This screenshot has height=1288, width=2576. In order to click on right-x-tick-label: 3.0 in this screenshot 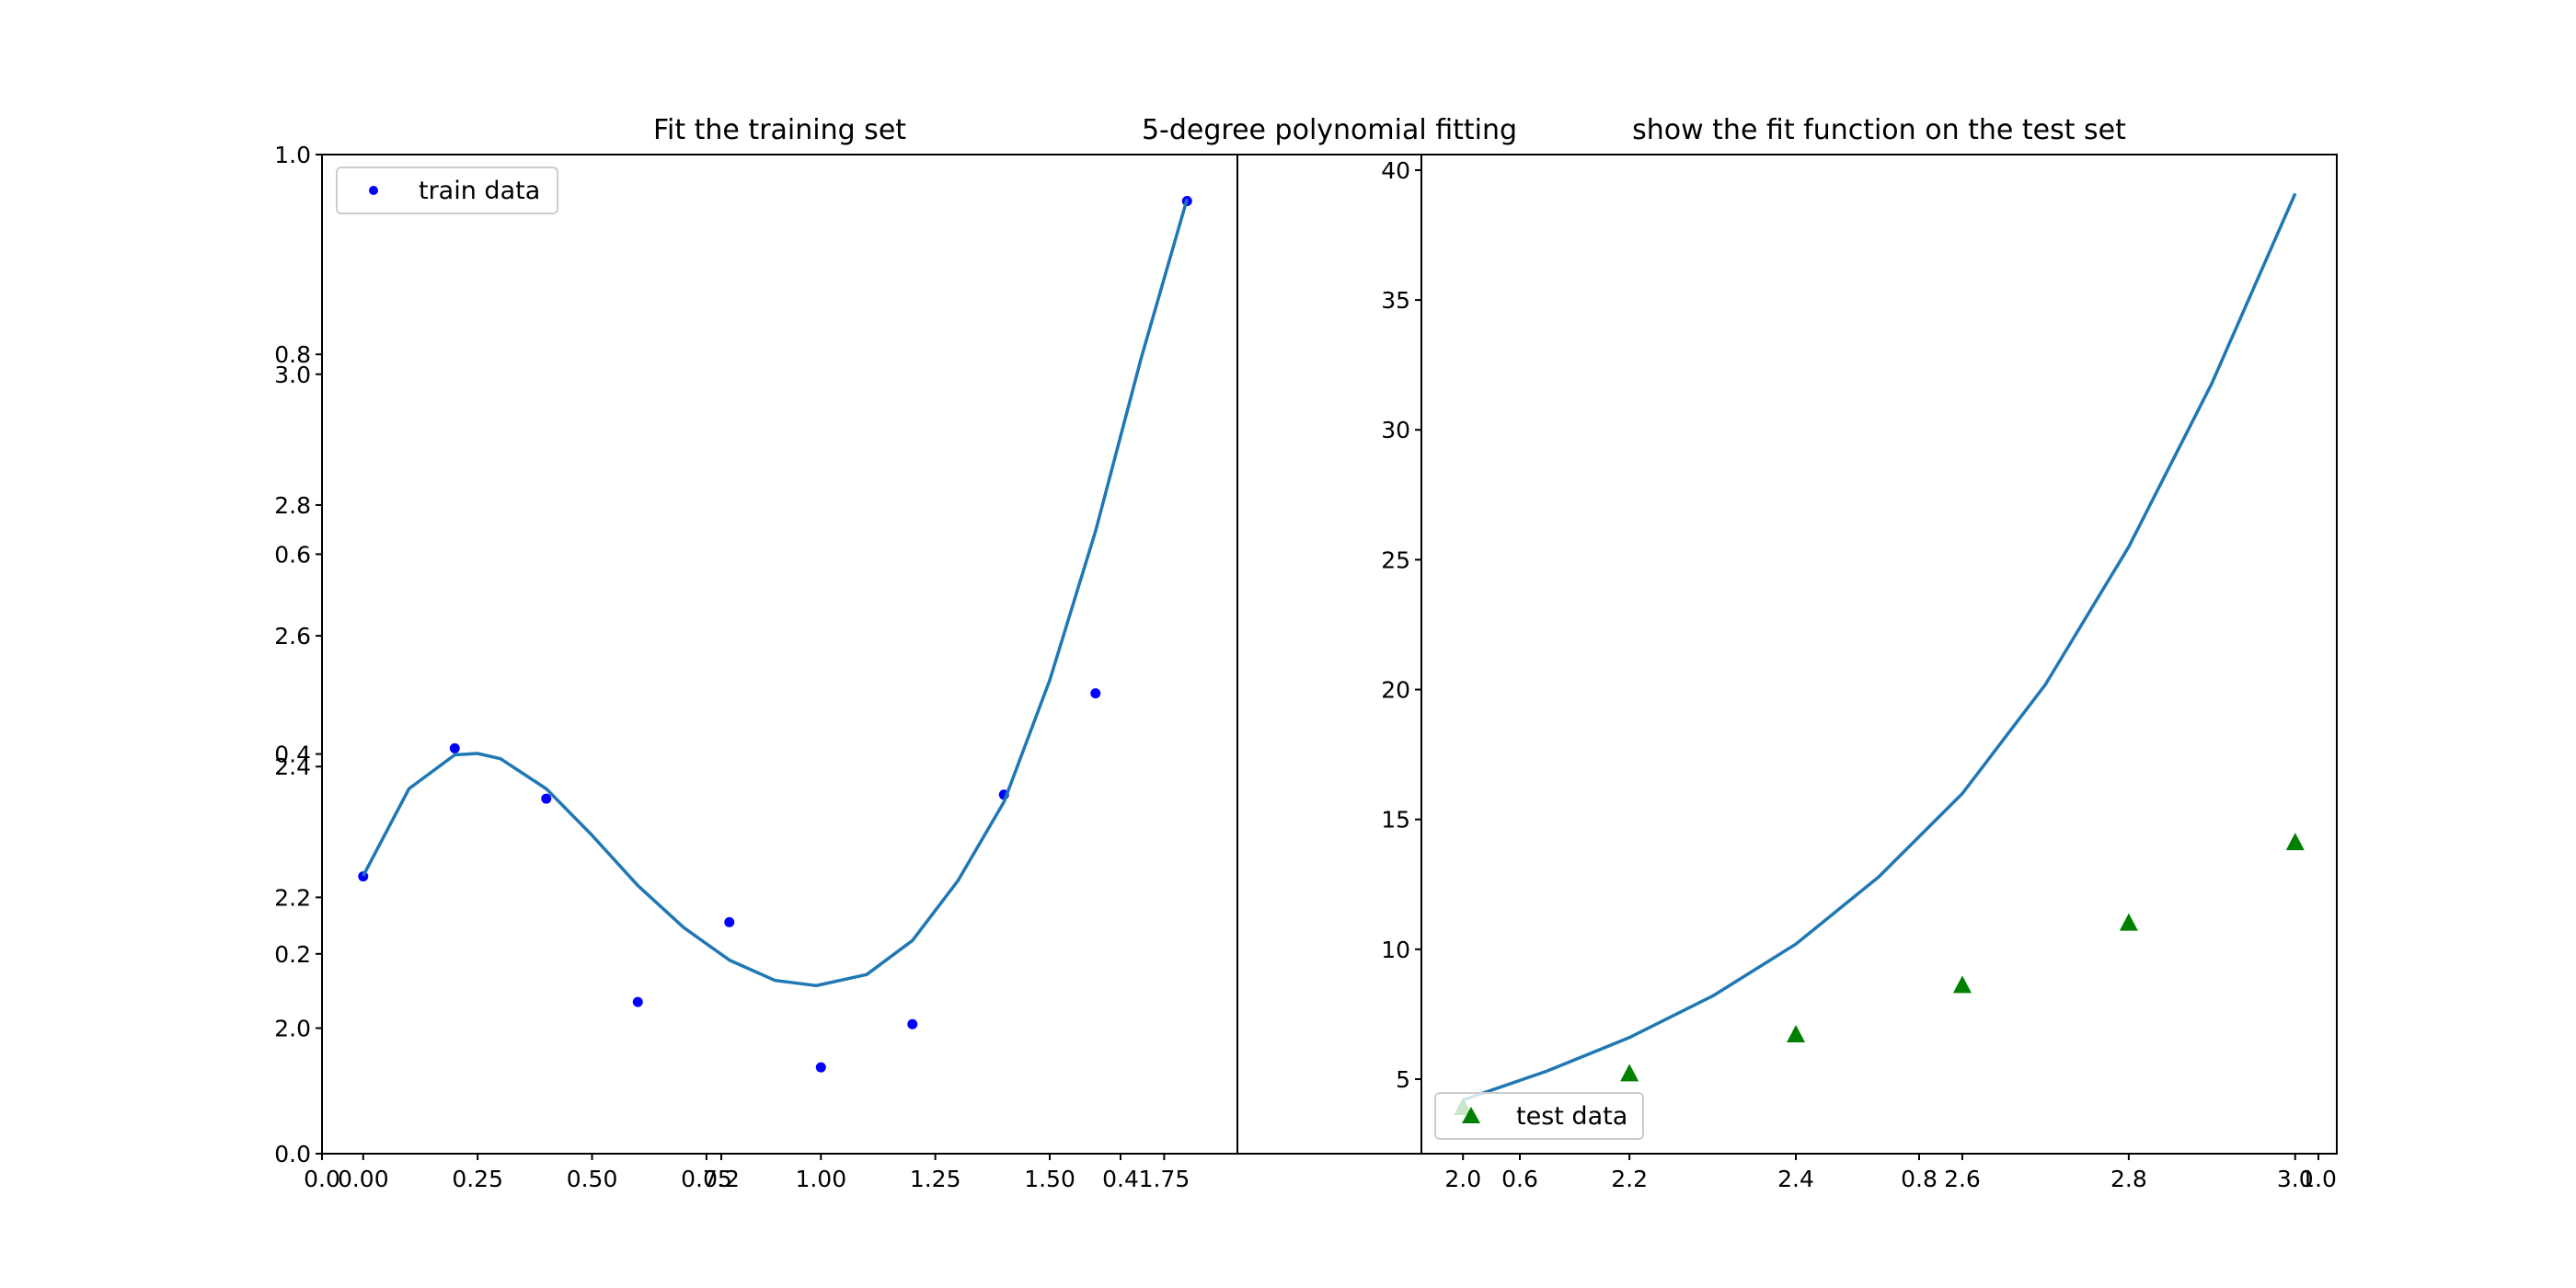, I will do `click(2295, 1179)`.